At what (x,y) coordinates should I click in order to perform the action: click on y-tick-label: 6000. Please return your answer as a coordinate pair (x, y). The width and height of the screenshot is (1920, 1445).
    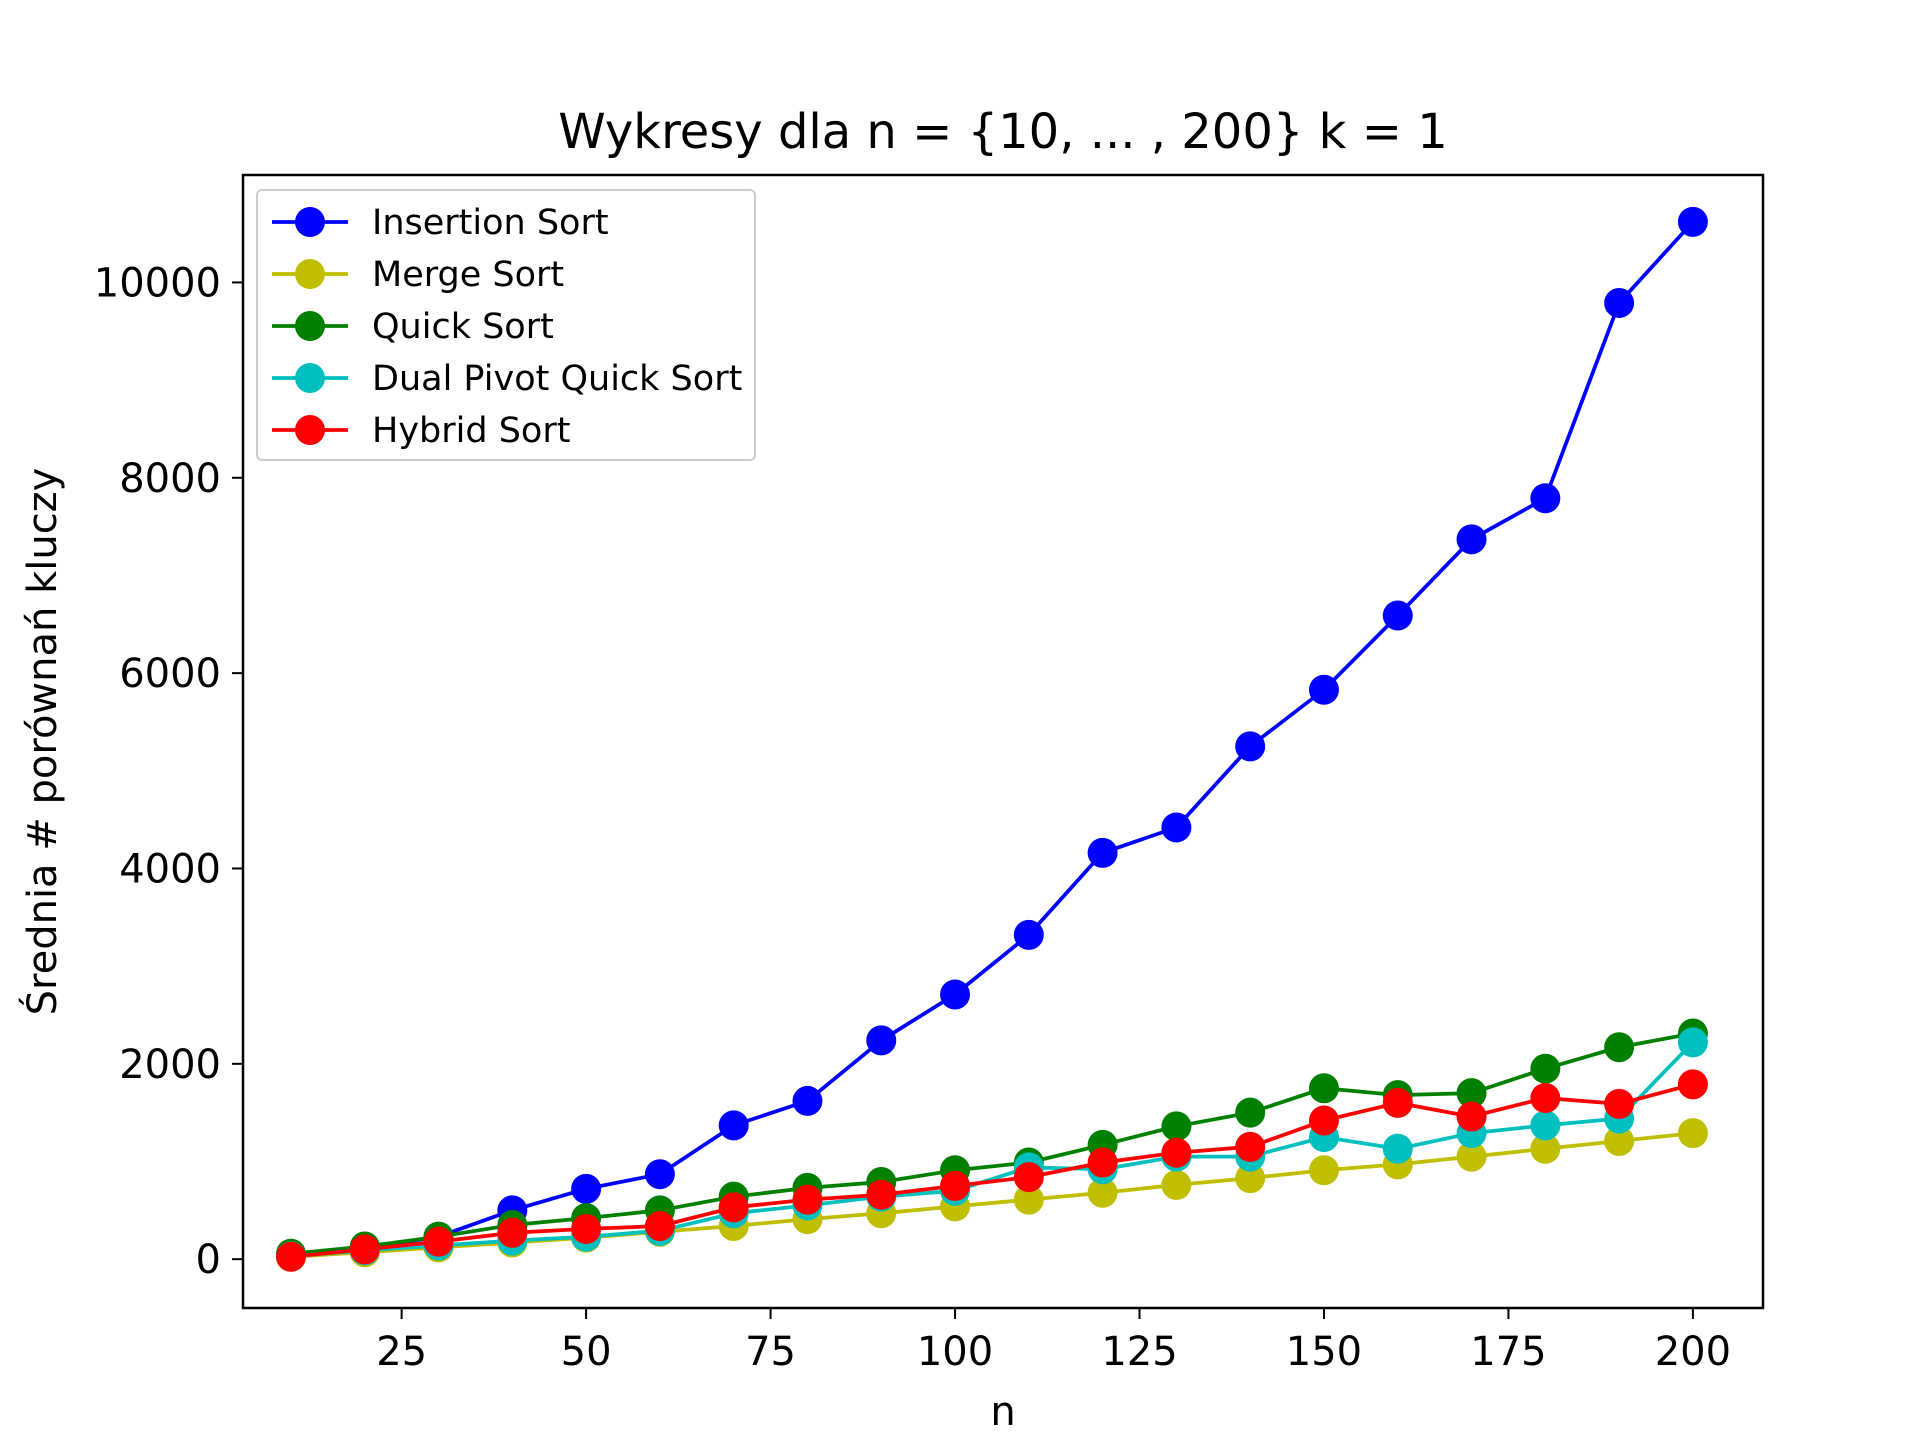
    Looking at the image, I should click on (170, 674).